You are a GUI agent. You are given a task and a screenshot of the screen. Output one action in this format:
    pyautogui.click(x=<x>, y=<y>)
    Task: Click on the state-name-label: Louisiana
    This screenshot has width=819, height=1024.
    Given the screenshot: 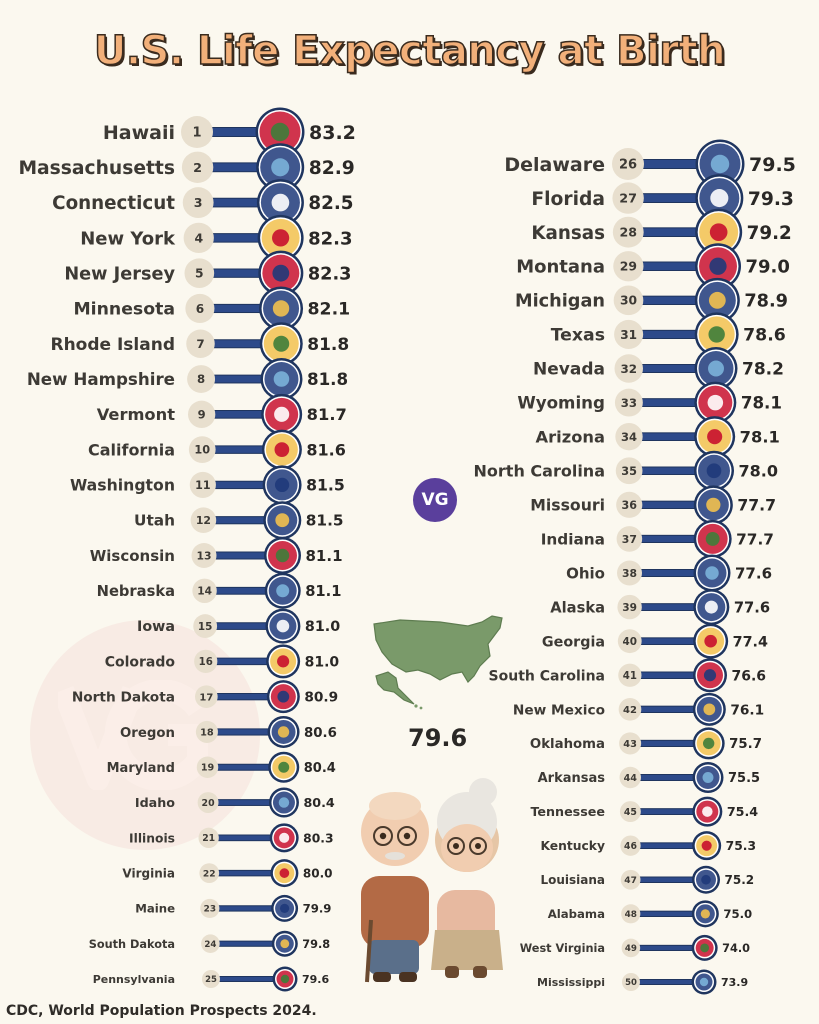 What is the action you would take?
    pyautogui.click(x=572, y=880)
    